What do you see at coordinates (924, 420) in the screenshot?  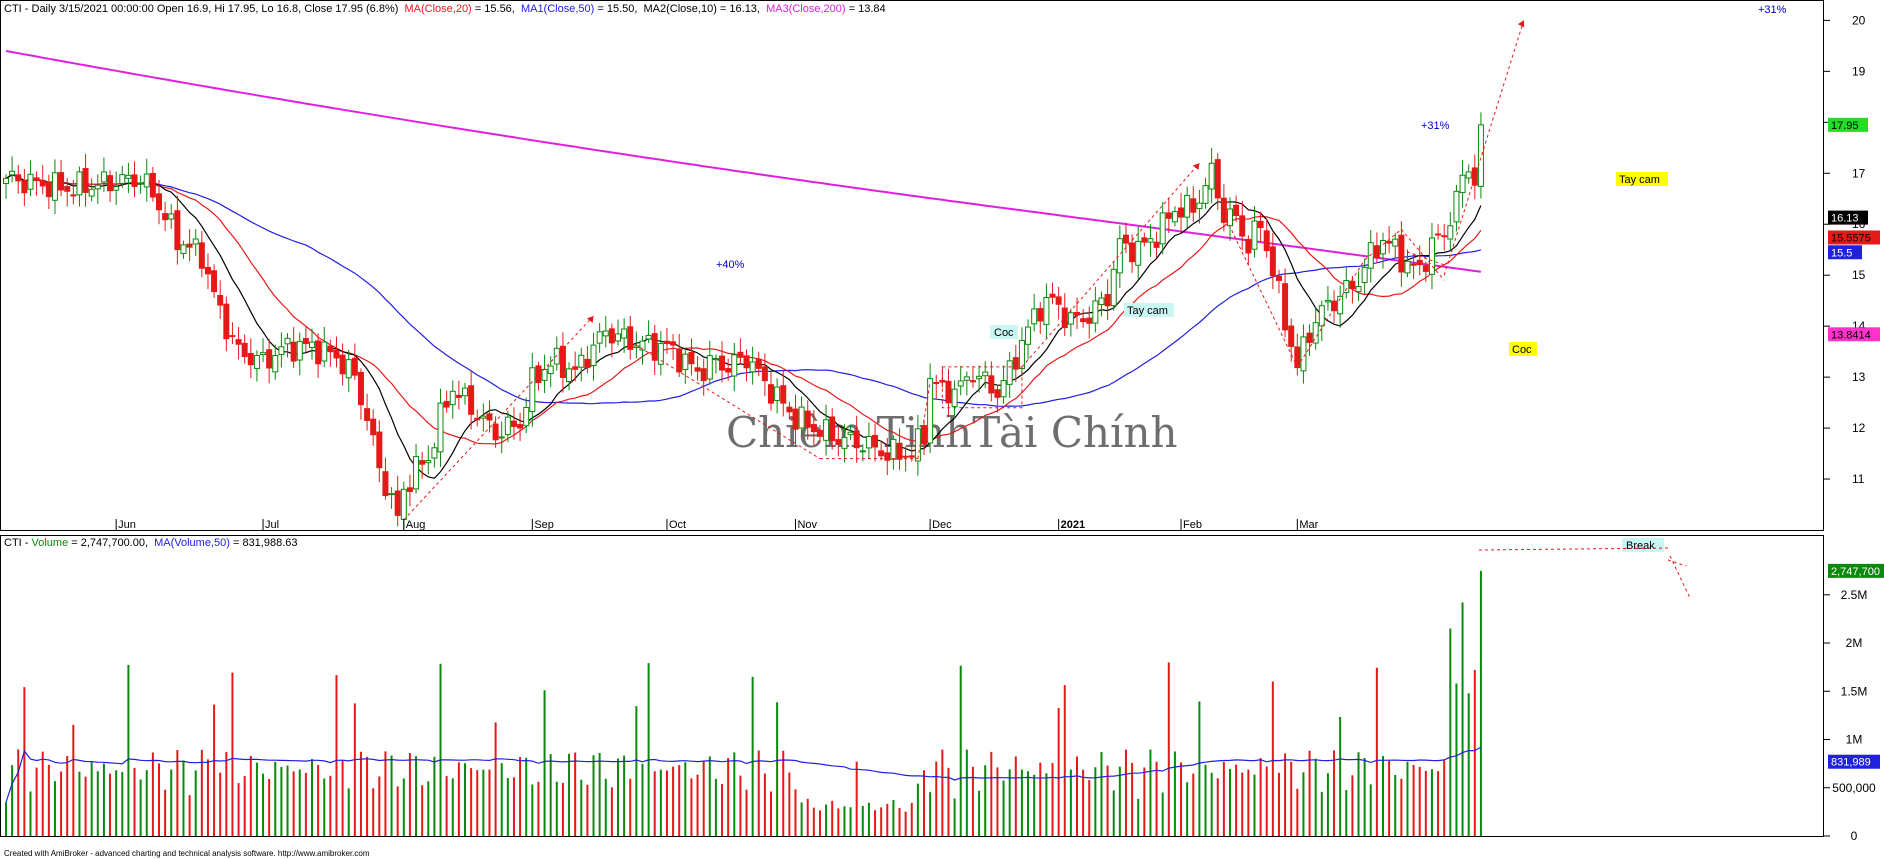 I see `cup-line-right` at bounding box center [924, 420].